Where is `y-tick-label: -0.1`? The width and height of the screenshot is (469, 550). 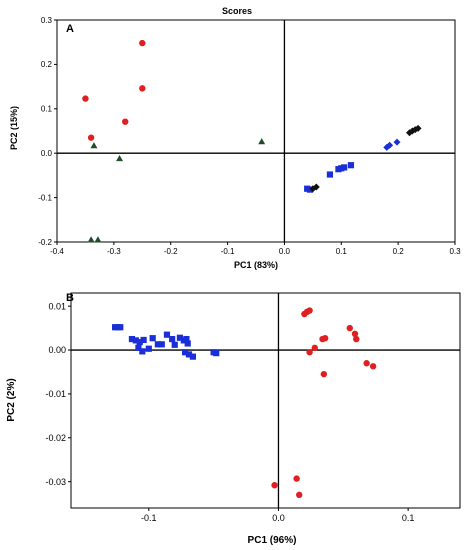 y-tick-label: -0.1 is located at coordinates (45, 197).